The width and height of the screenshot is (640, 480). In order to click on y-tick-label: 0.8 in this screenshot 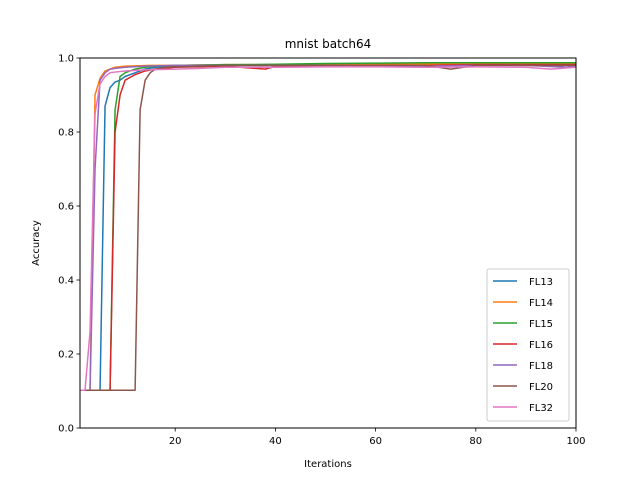, I will do `click(66, 133)`.